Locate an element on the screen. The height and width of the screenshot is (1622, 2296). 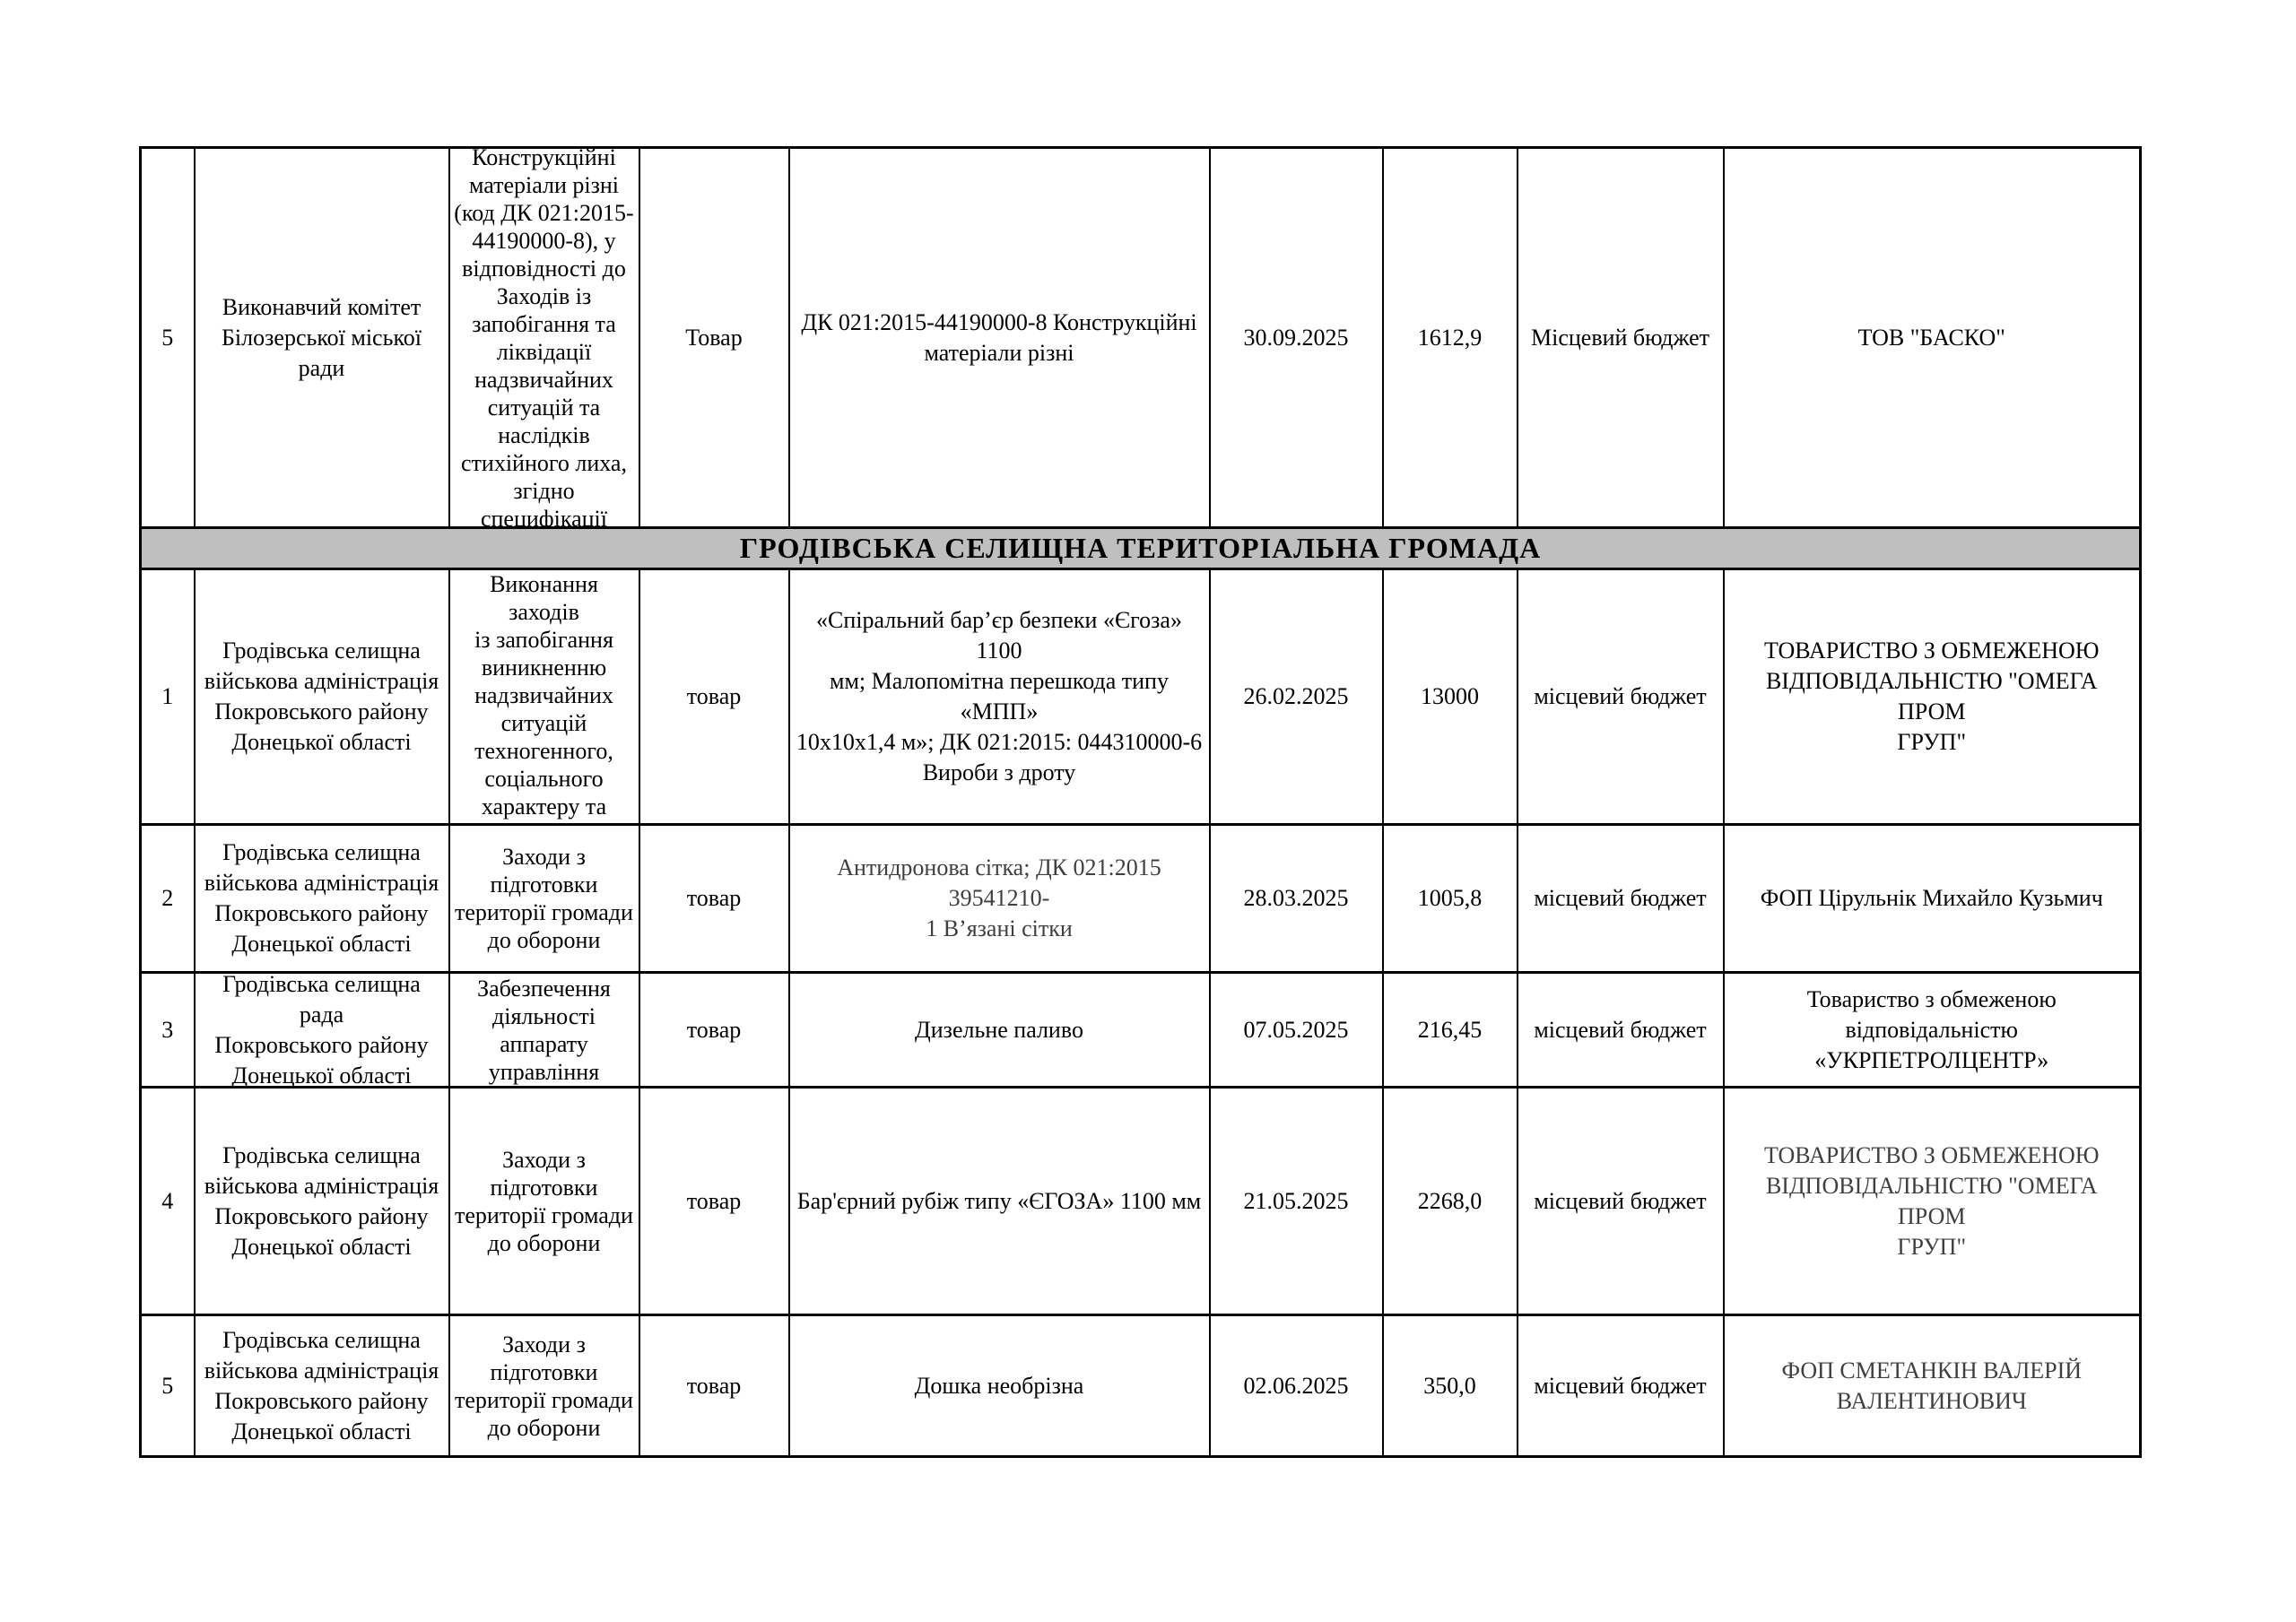
contract-amount: 13000 is located at coordinates (1450, 696).